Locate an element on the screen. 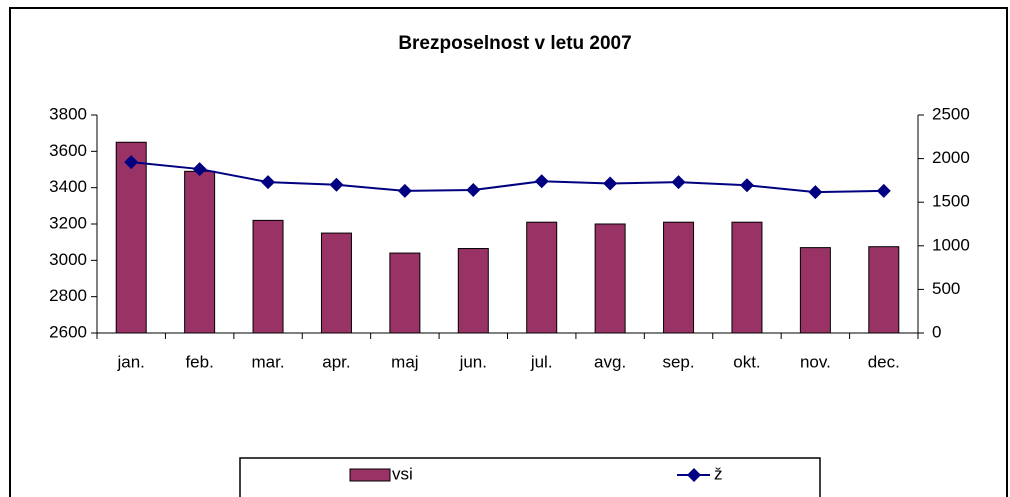 This screenshot has width=1010, height=497. y-tick-label: 2800 is located at coordinates (68, 295).